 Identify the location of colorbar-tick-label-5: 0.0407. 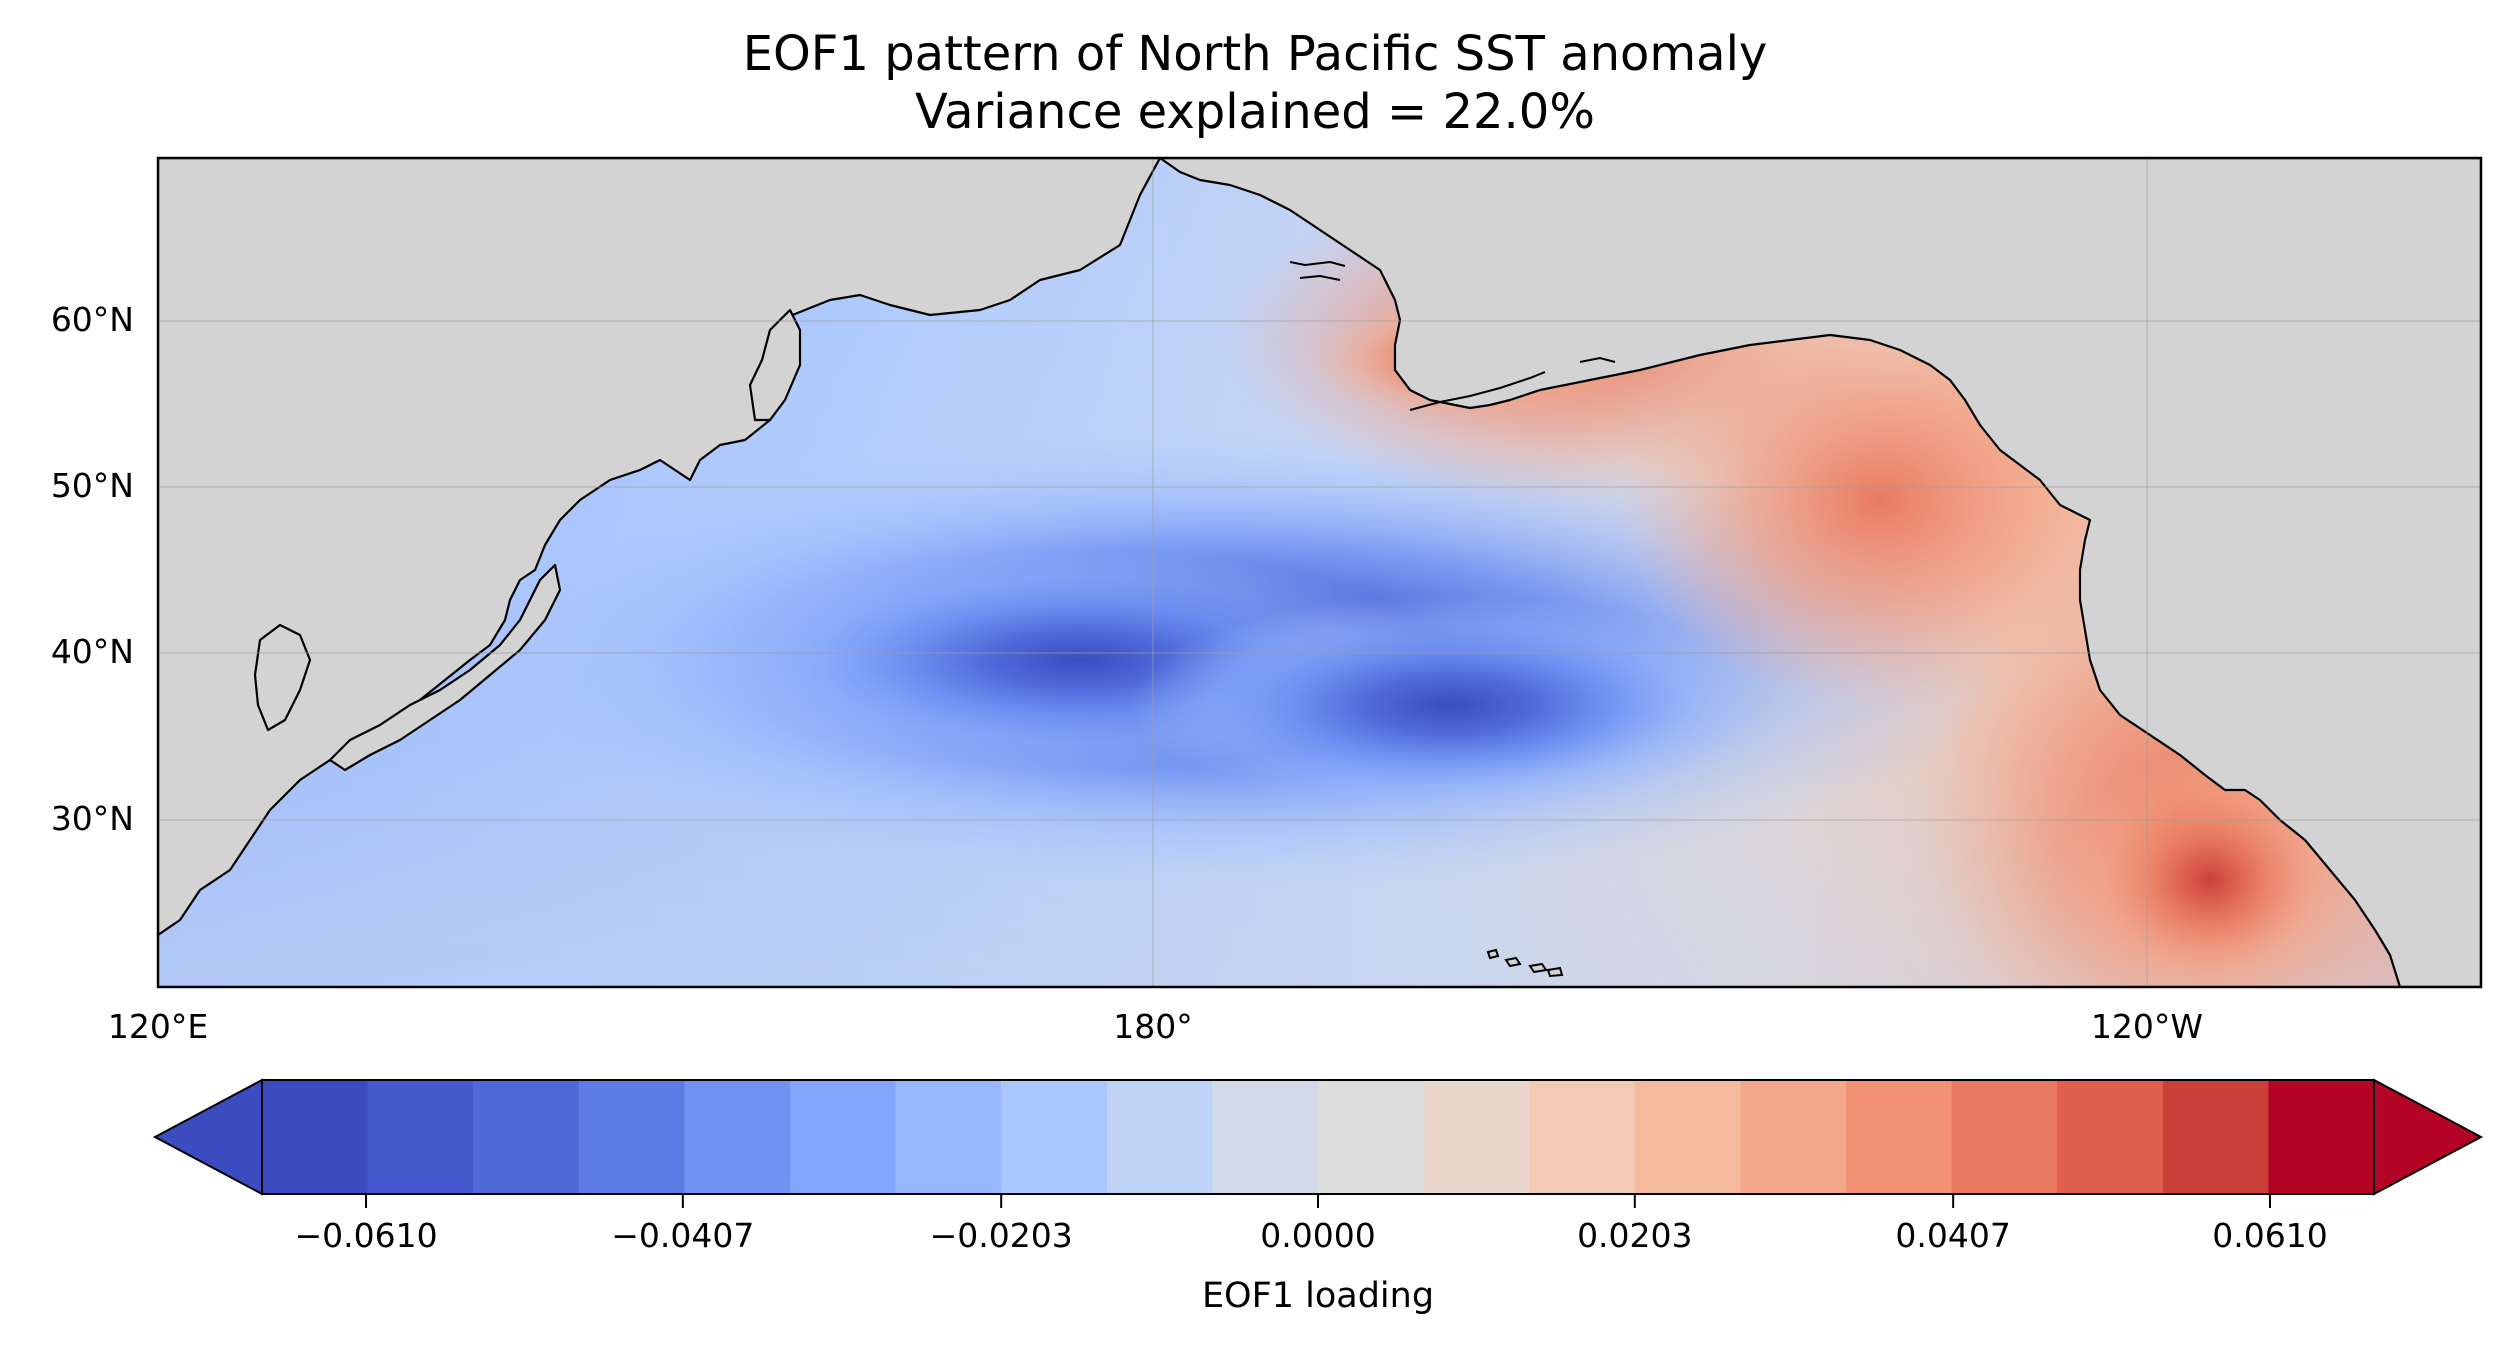
(1952, 1235).